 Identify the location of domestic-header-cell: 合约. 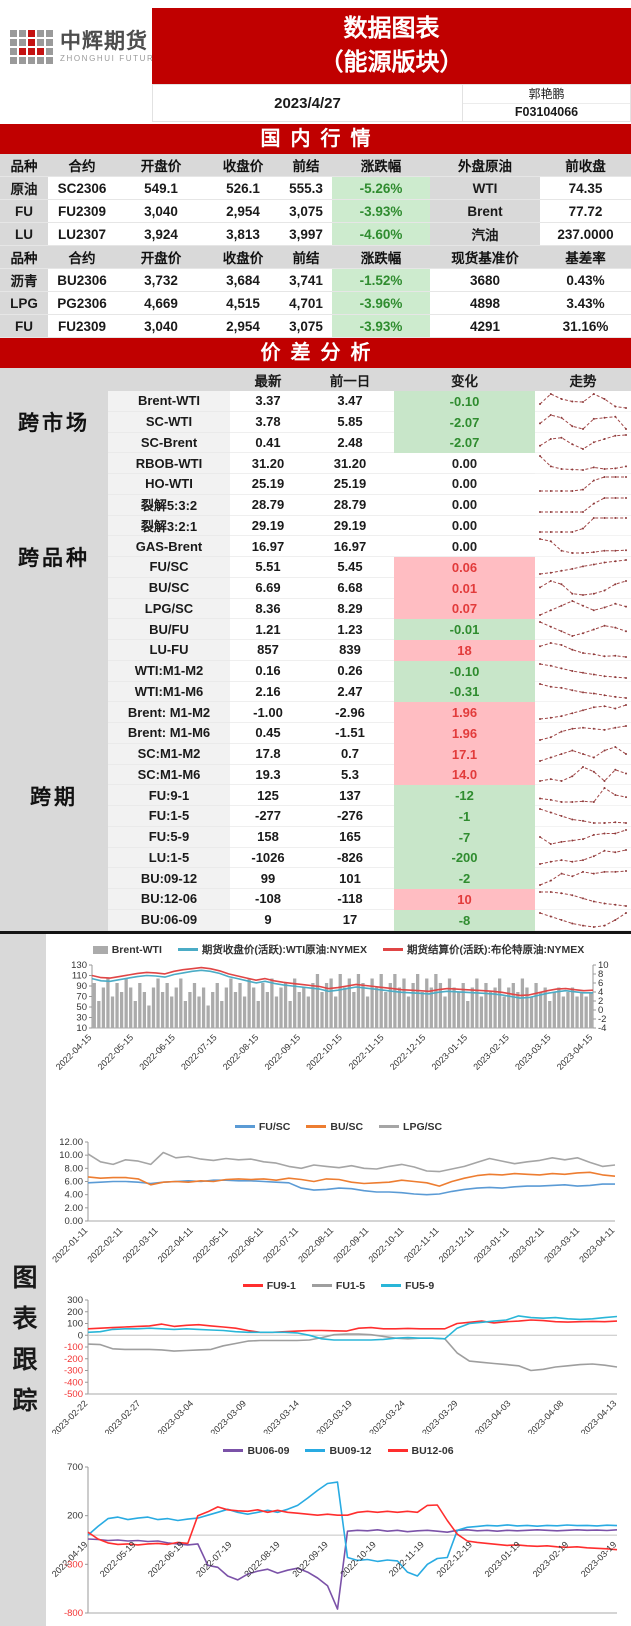
(82, 165).